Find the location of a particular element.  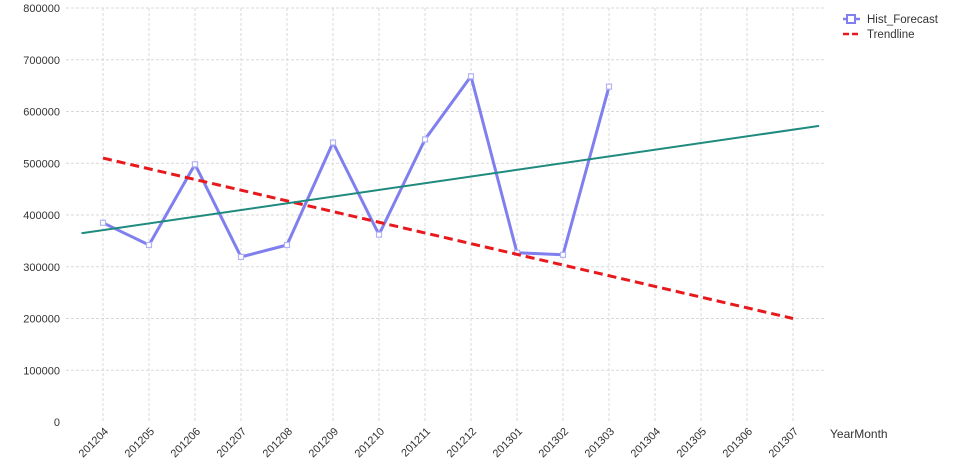

y-tick-label: 0 is located at coordinates (57, 423).